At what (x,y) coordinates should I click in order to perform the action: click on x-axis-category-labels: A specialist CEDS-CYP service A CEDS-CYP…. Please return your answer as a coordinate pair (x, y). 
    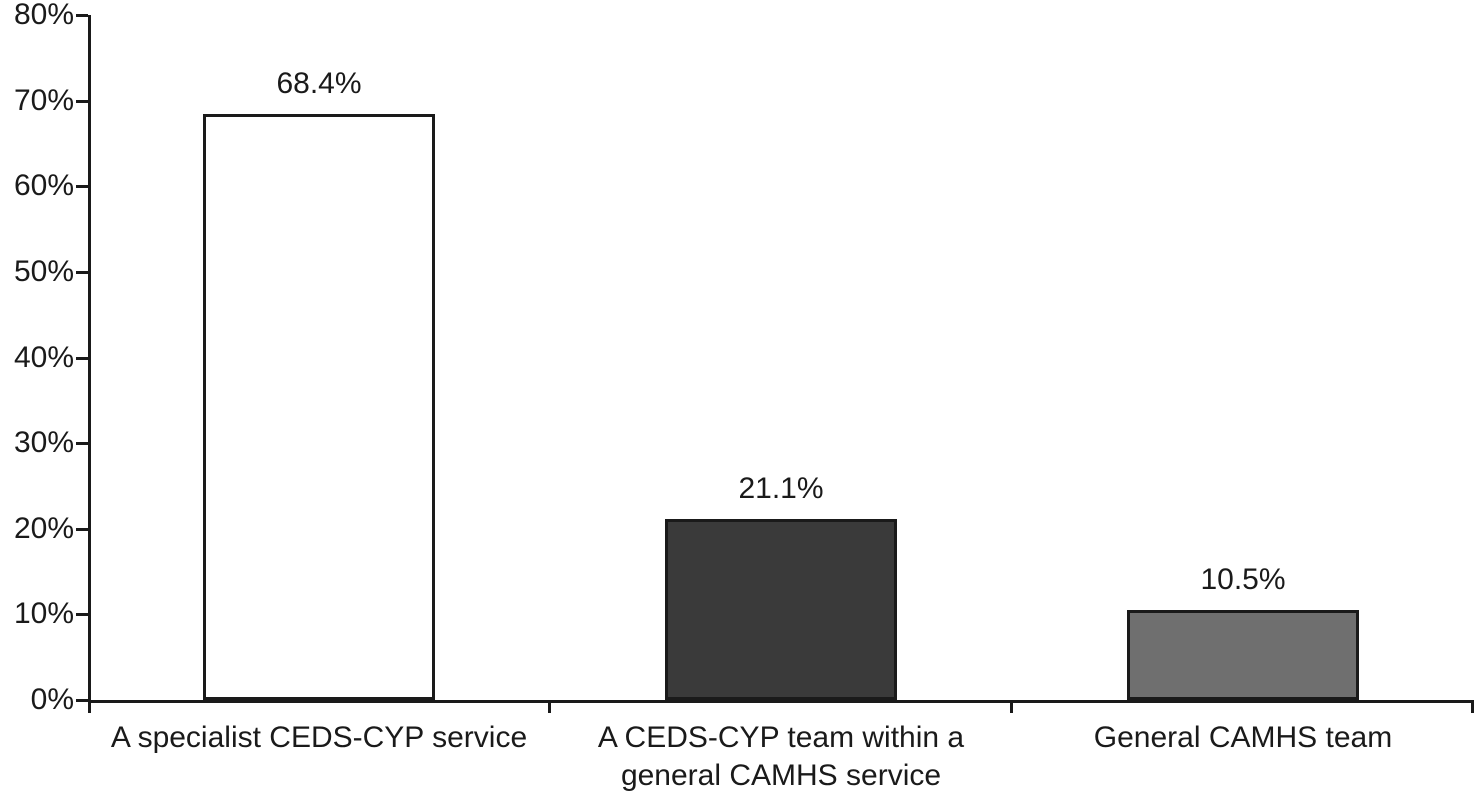
    Looking at the image, I should click on (781, 757).